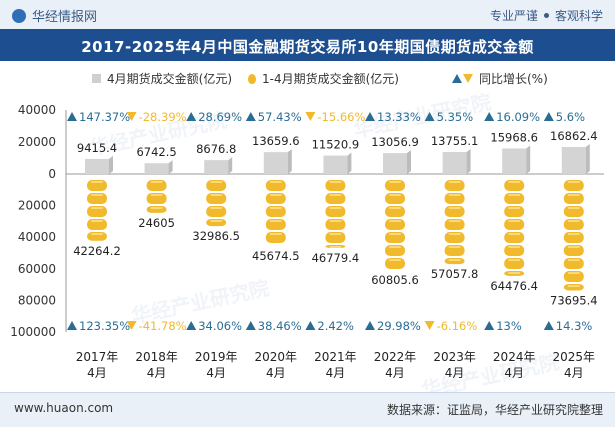  What do you see at coordinates (399, 117) in the screenshot?
I see `yoy-monthly-label: 13.33%` at bounding box center [399, 117].